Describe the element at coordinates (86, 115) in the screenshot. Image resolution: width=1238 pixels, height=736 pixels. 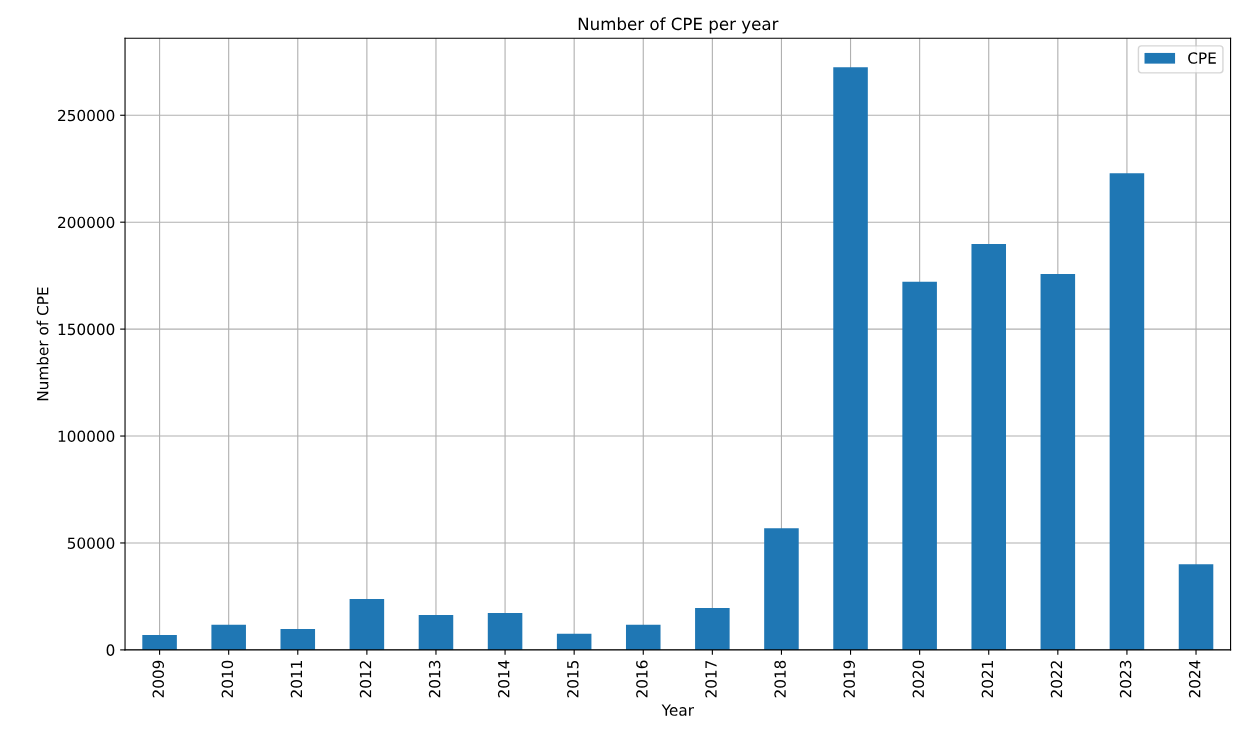
I see `y-tick-label: 250000` at that location.